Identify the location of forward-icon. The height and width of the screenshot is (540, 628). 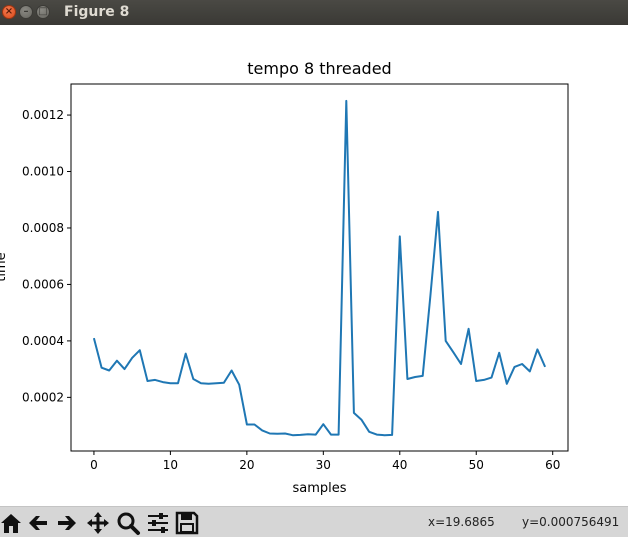
(67, 523).